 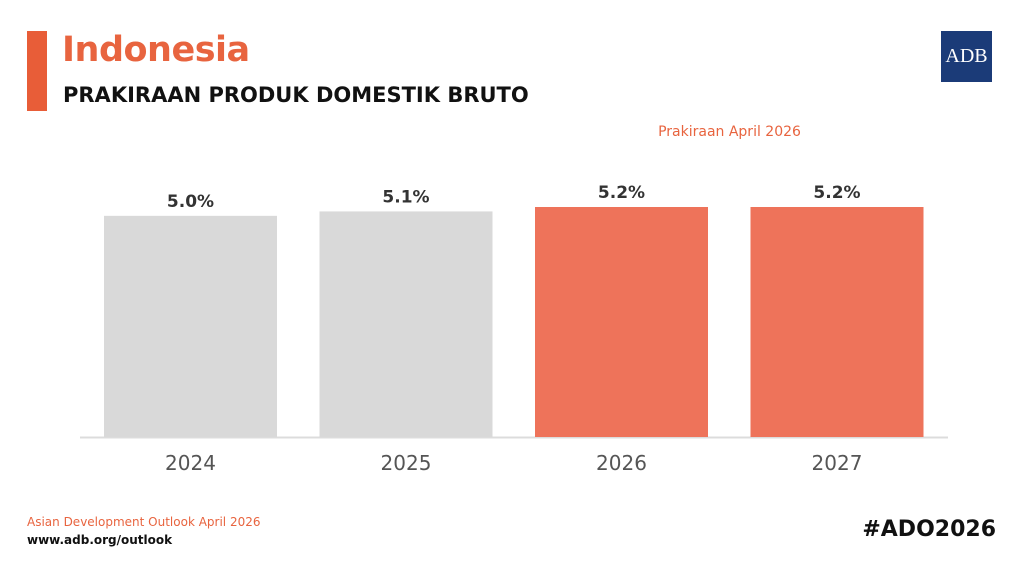 What do you see at coordinates (406, 324) in the screenshot?
I see `bar-2025` at bounding box center [406, 324].